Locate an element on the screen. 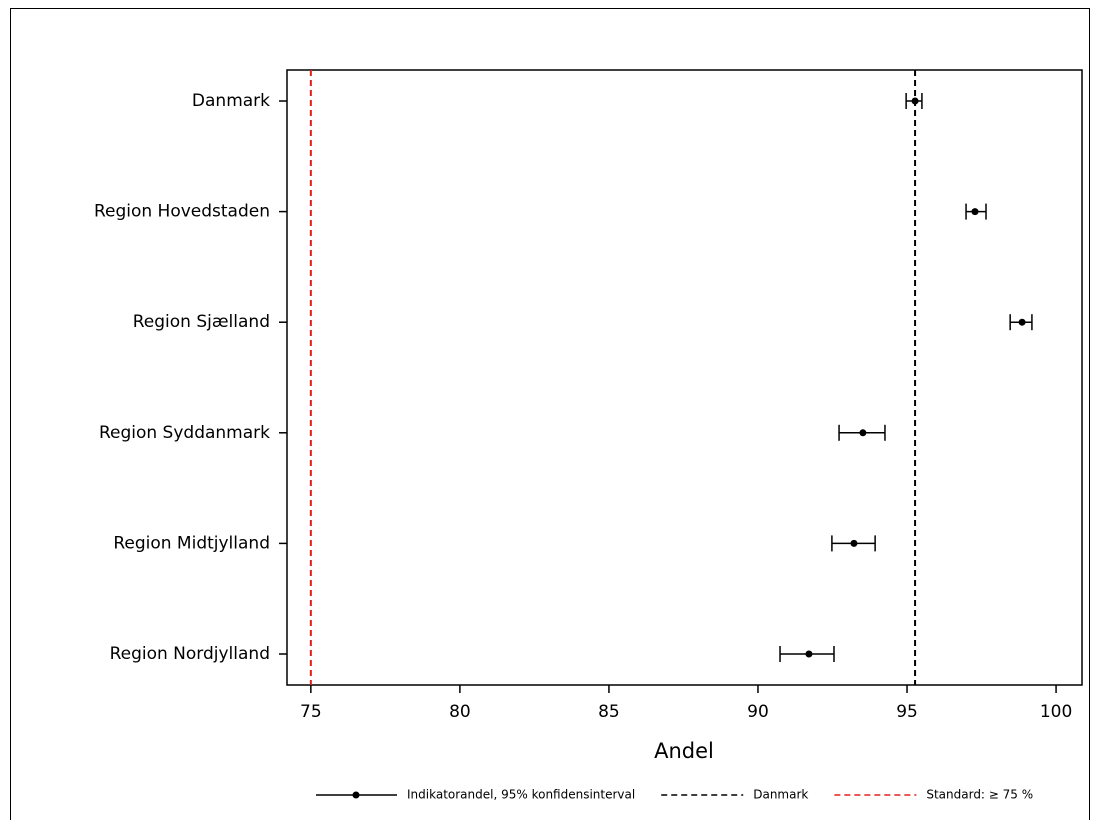 The height and width of the screenshot is (820, 1093). legend-label: Danmark is located at coordinates (780, 795).